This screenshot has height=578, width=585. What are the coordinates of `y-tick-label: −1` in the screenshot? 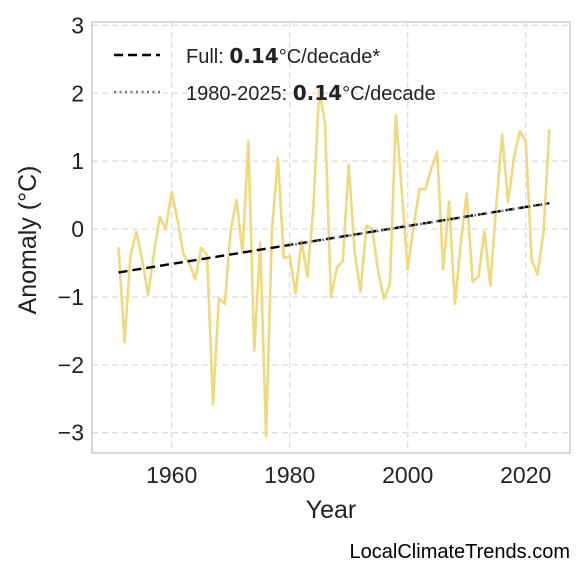 It's located at (71, 297).